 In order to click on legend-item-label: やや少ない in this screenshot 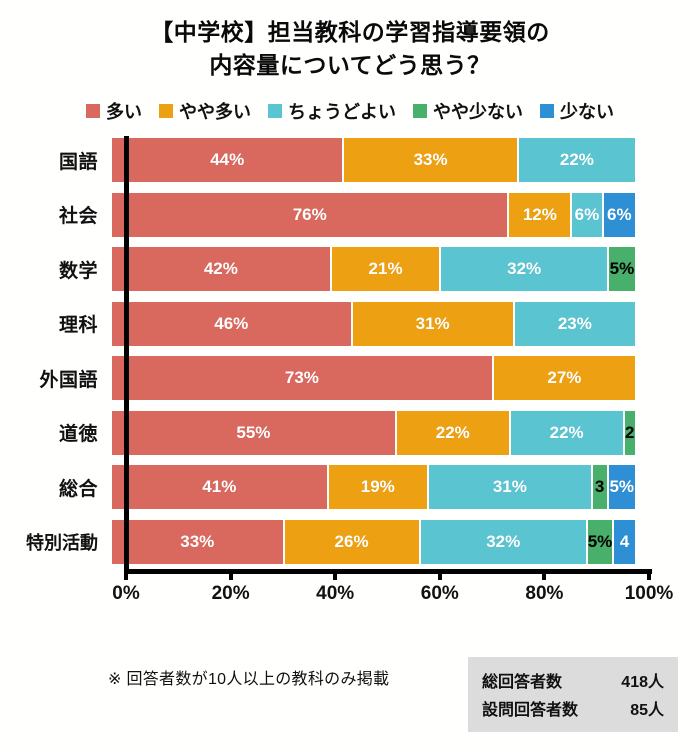, I will do `click(478, 112)`.